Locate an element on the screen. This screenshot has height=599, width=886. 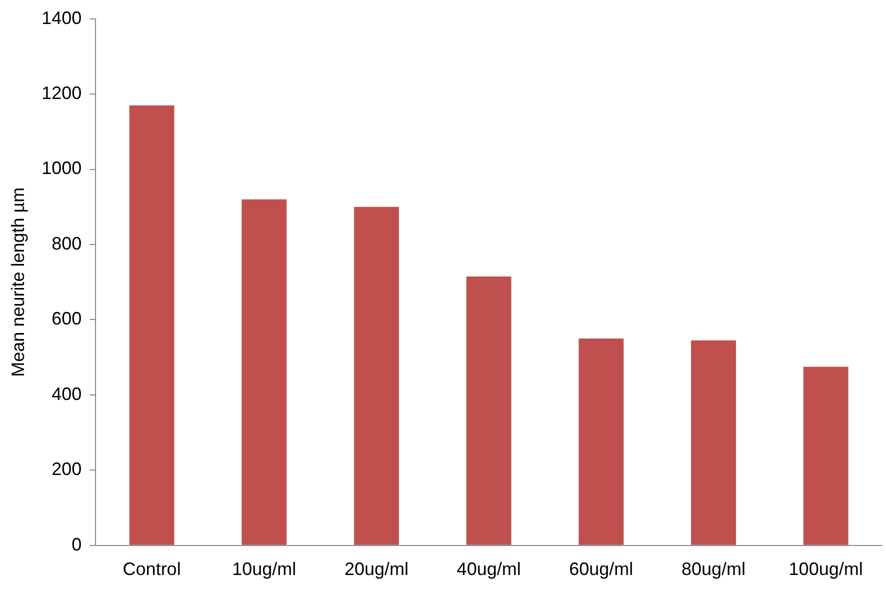
y-tick-label: 400 is located at coordinates (67, 394).